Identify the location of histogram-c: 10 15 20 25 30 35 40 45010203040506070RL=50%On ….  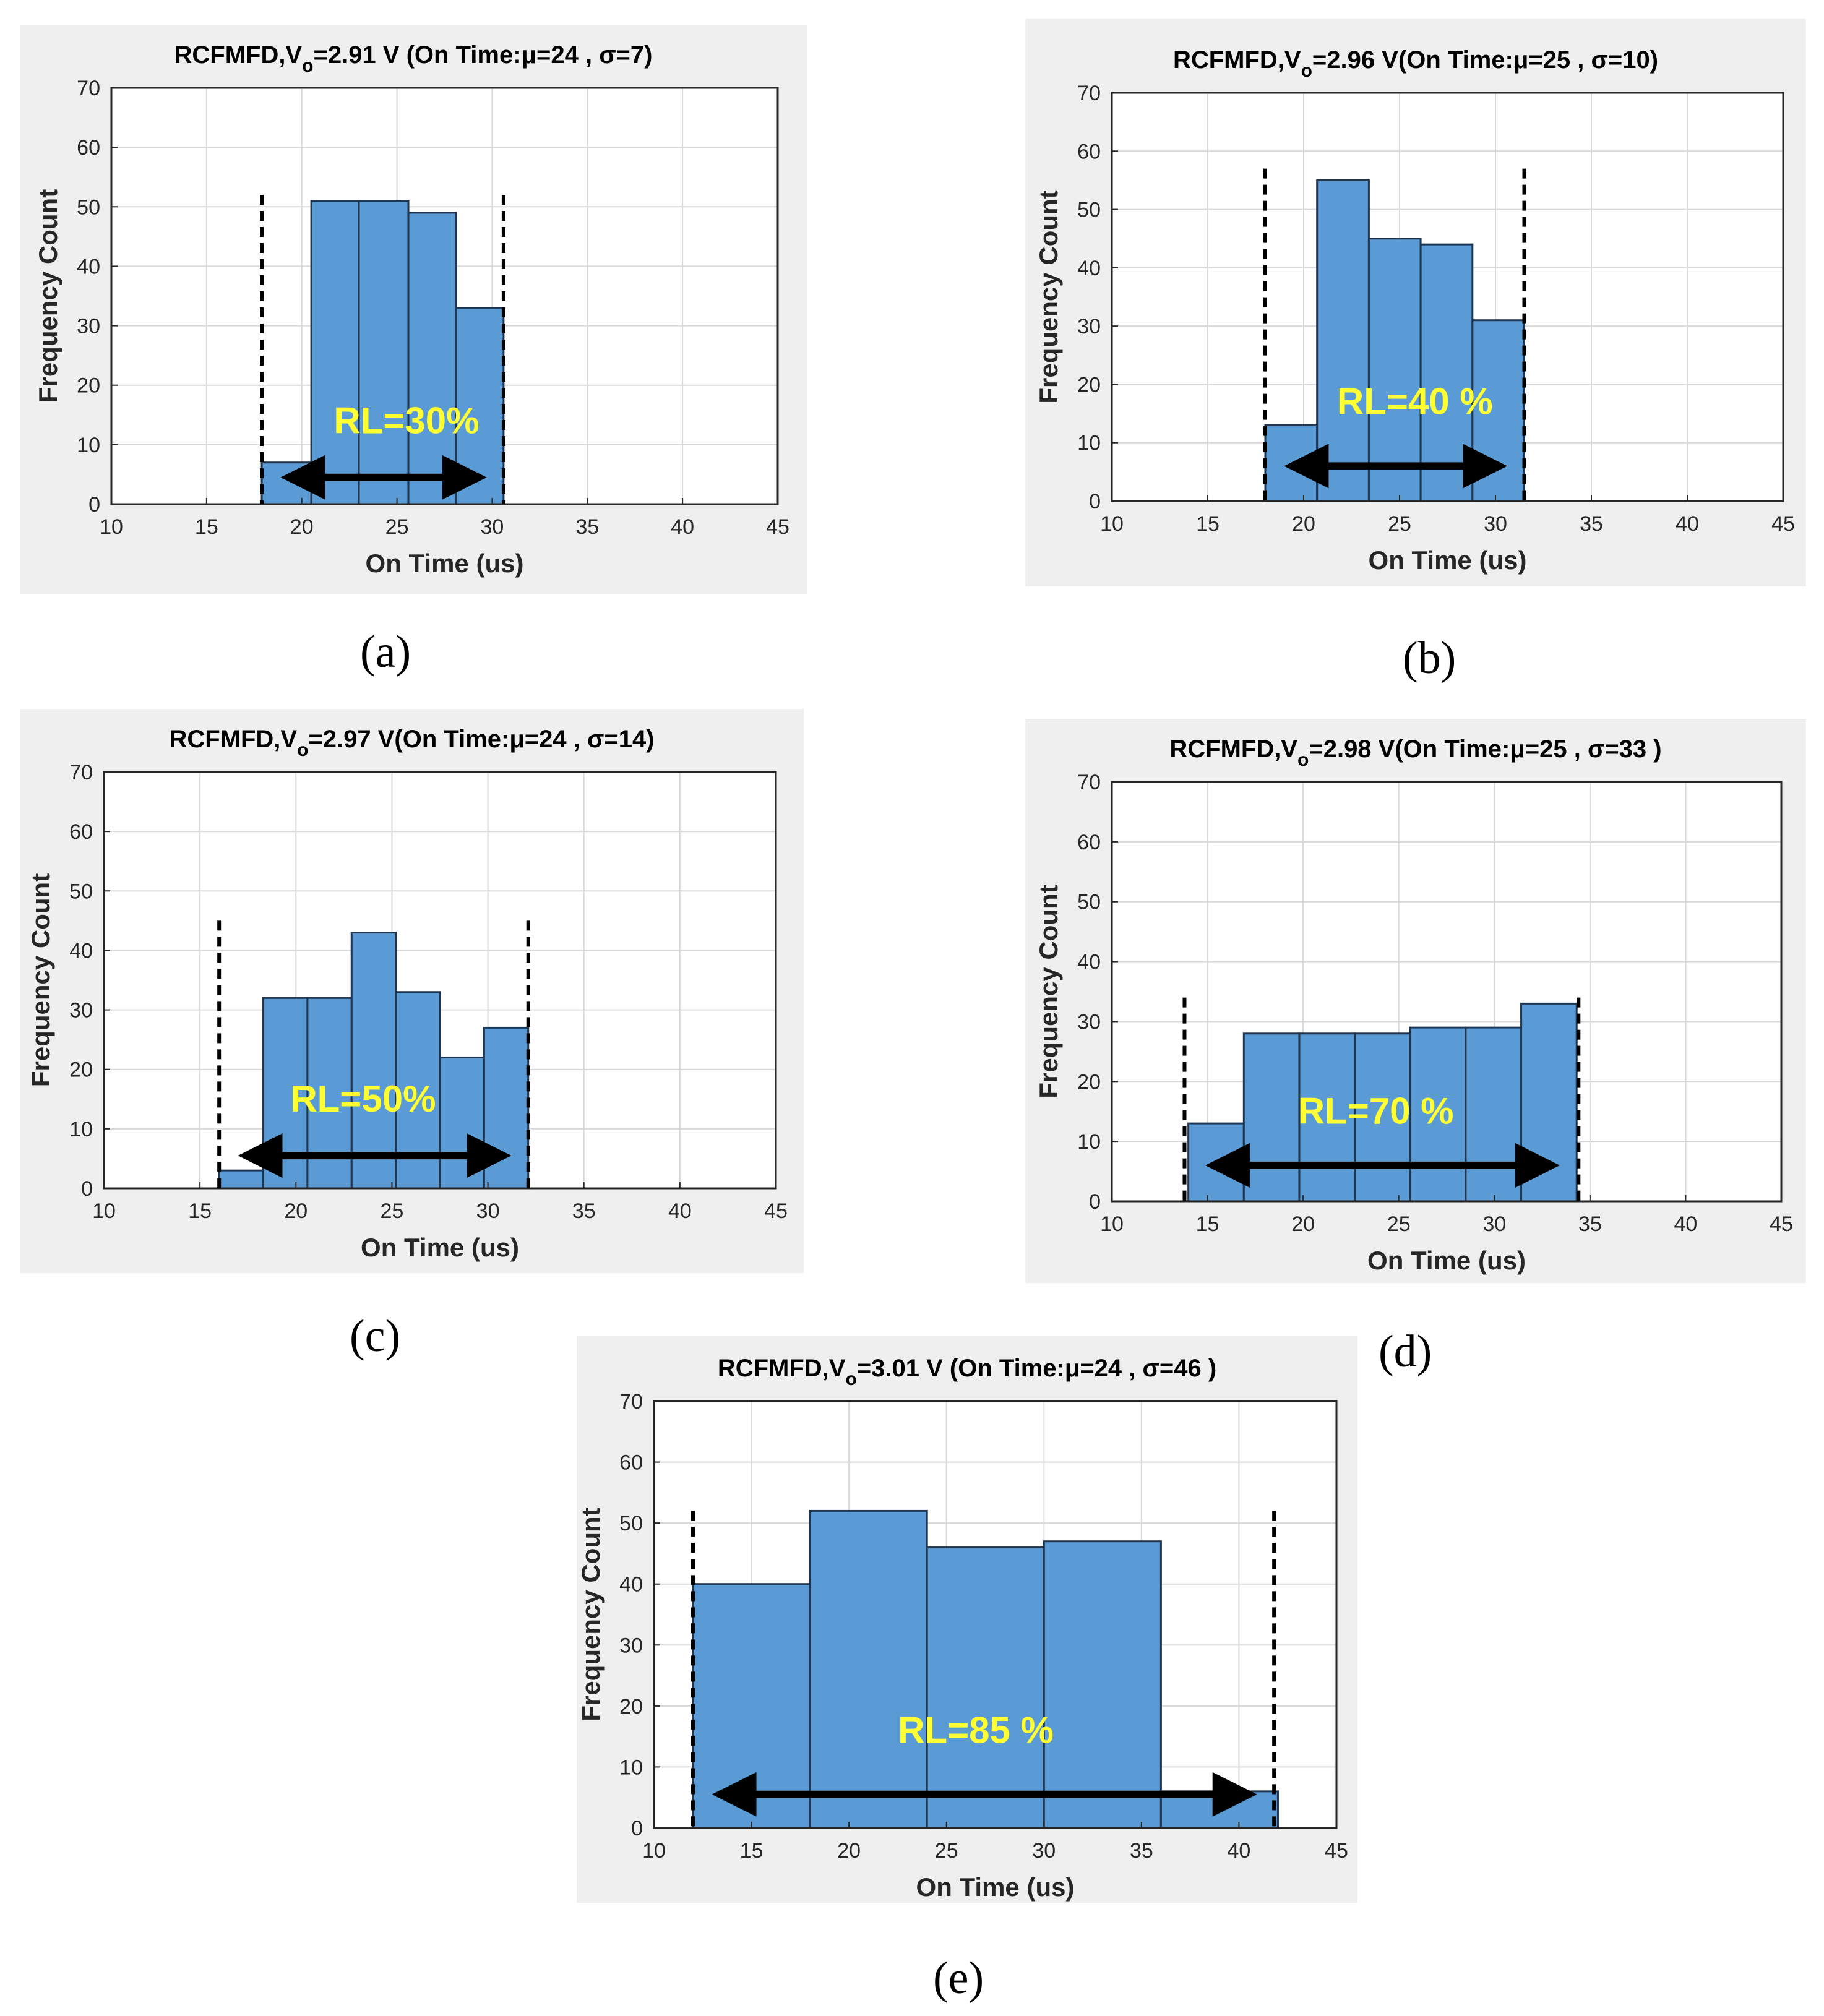
(407, 994).